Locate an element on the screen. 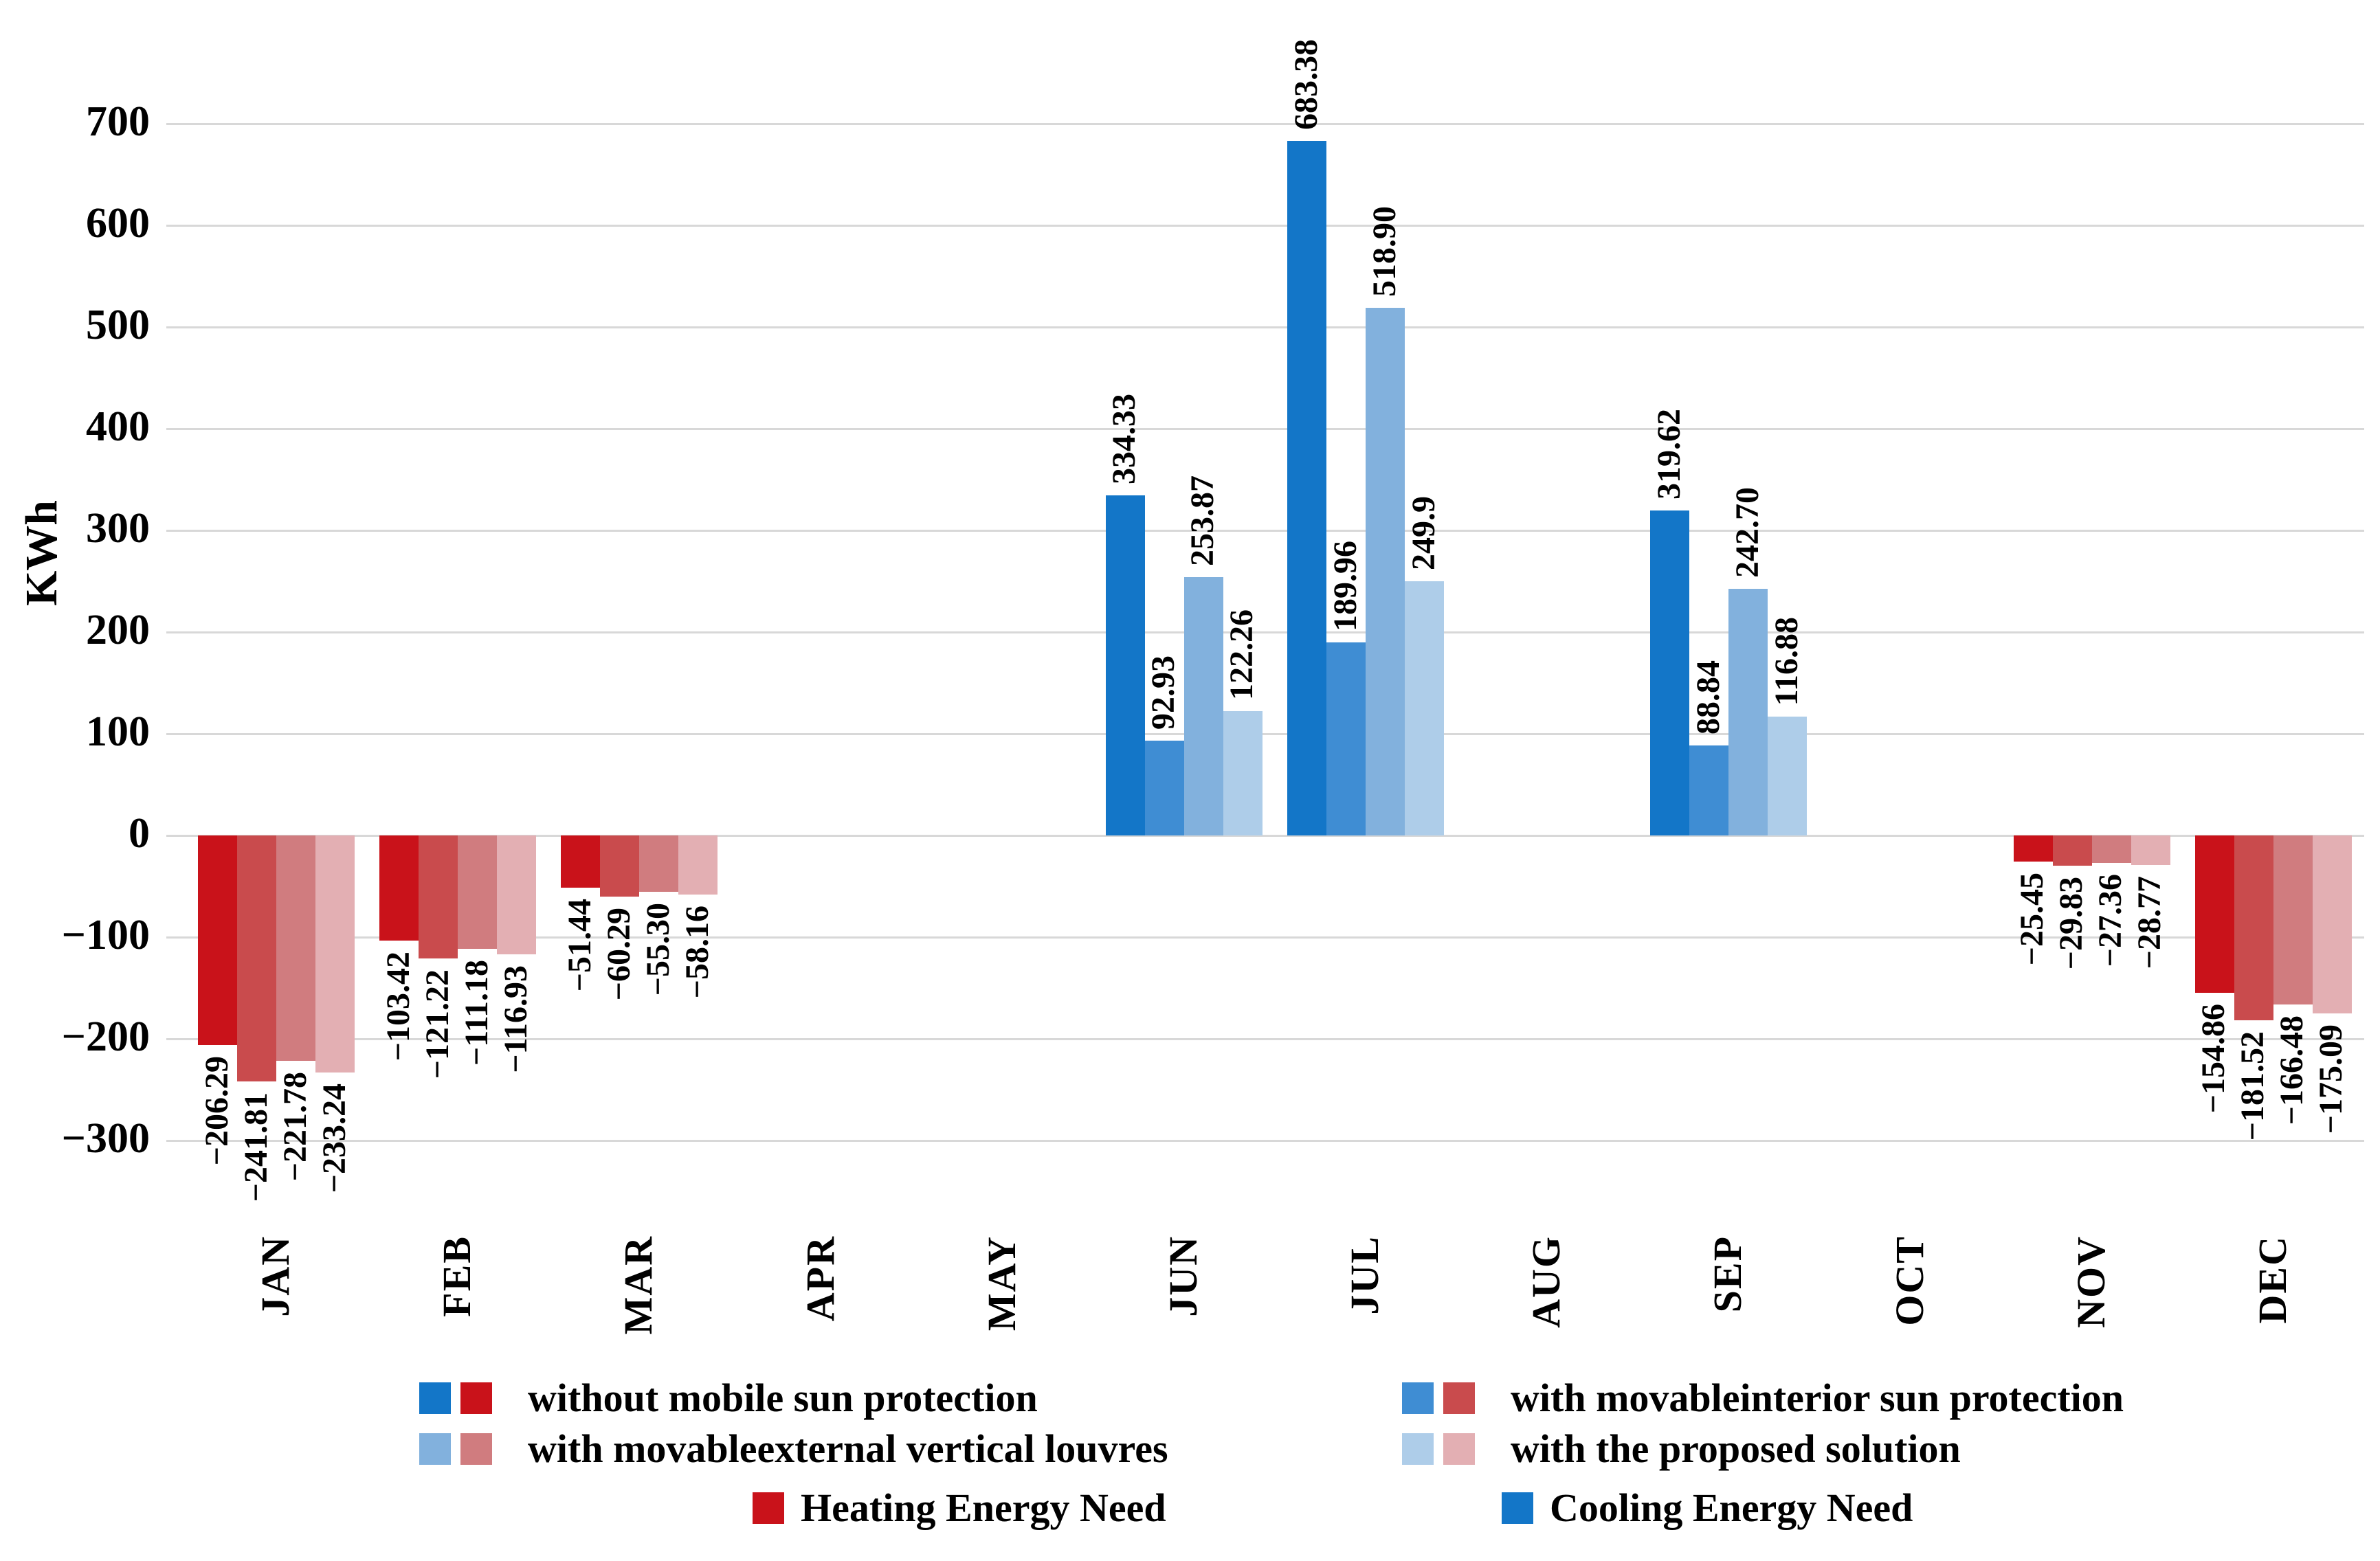  bar-value-label: 189.96 is located at coordinates (1345, 586).